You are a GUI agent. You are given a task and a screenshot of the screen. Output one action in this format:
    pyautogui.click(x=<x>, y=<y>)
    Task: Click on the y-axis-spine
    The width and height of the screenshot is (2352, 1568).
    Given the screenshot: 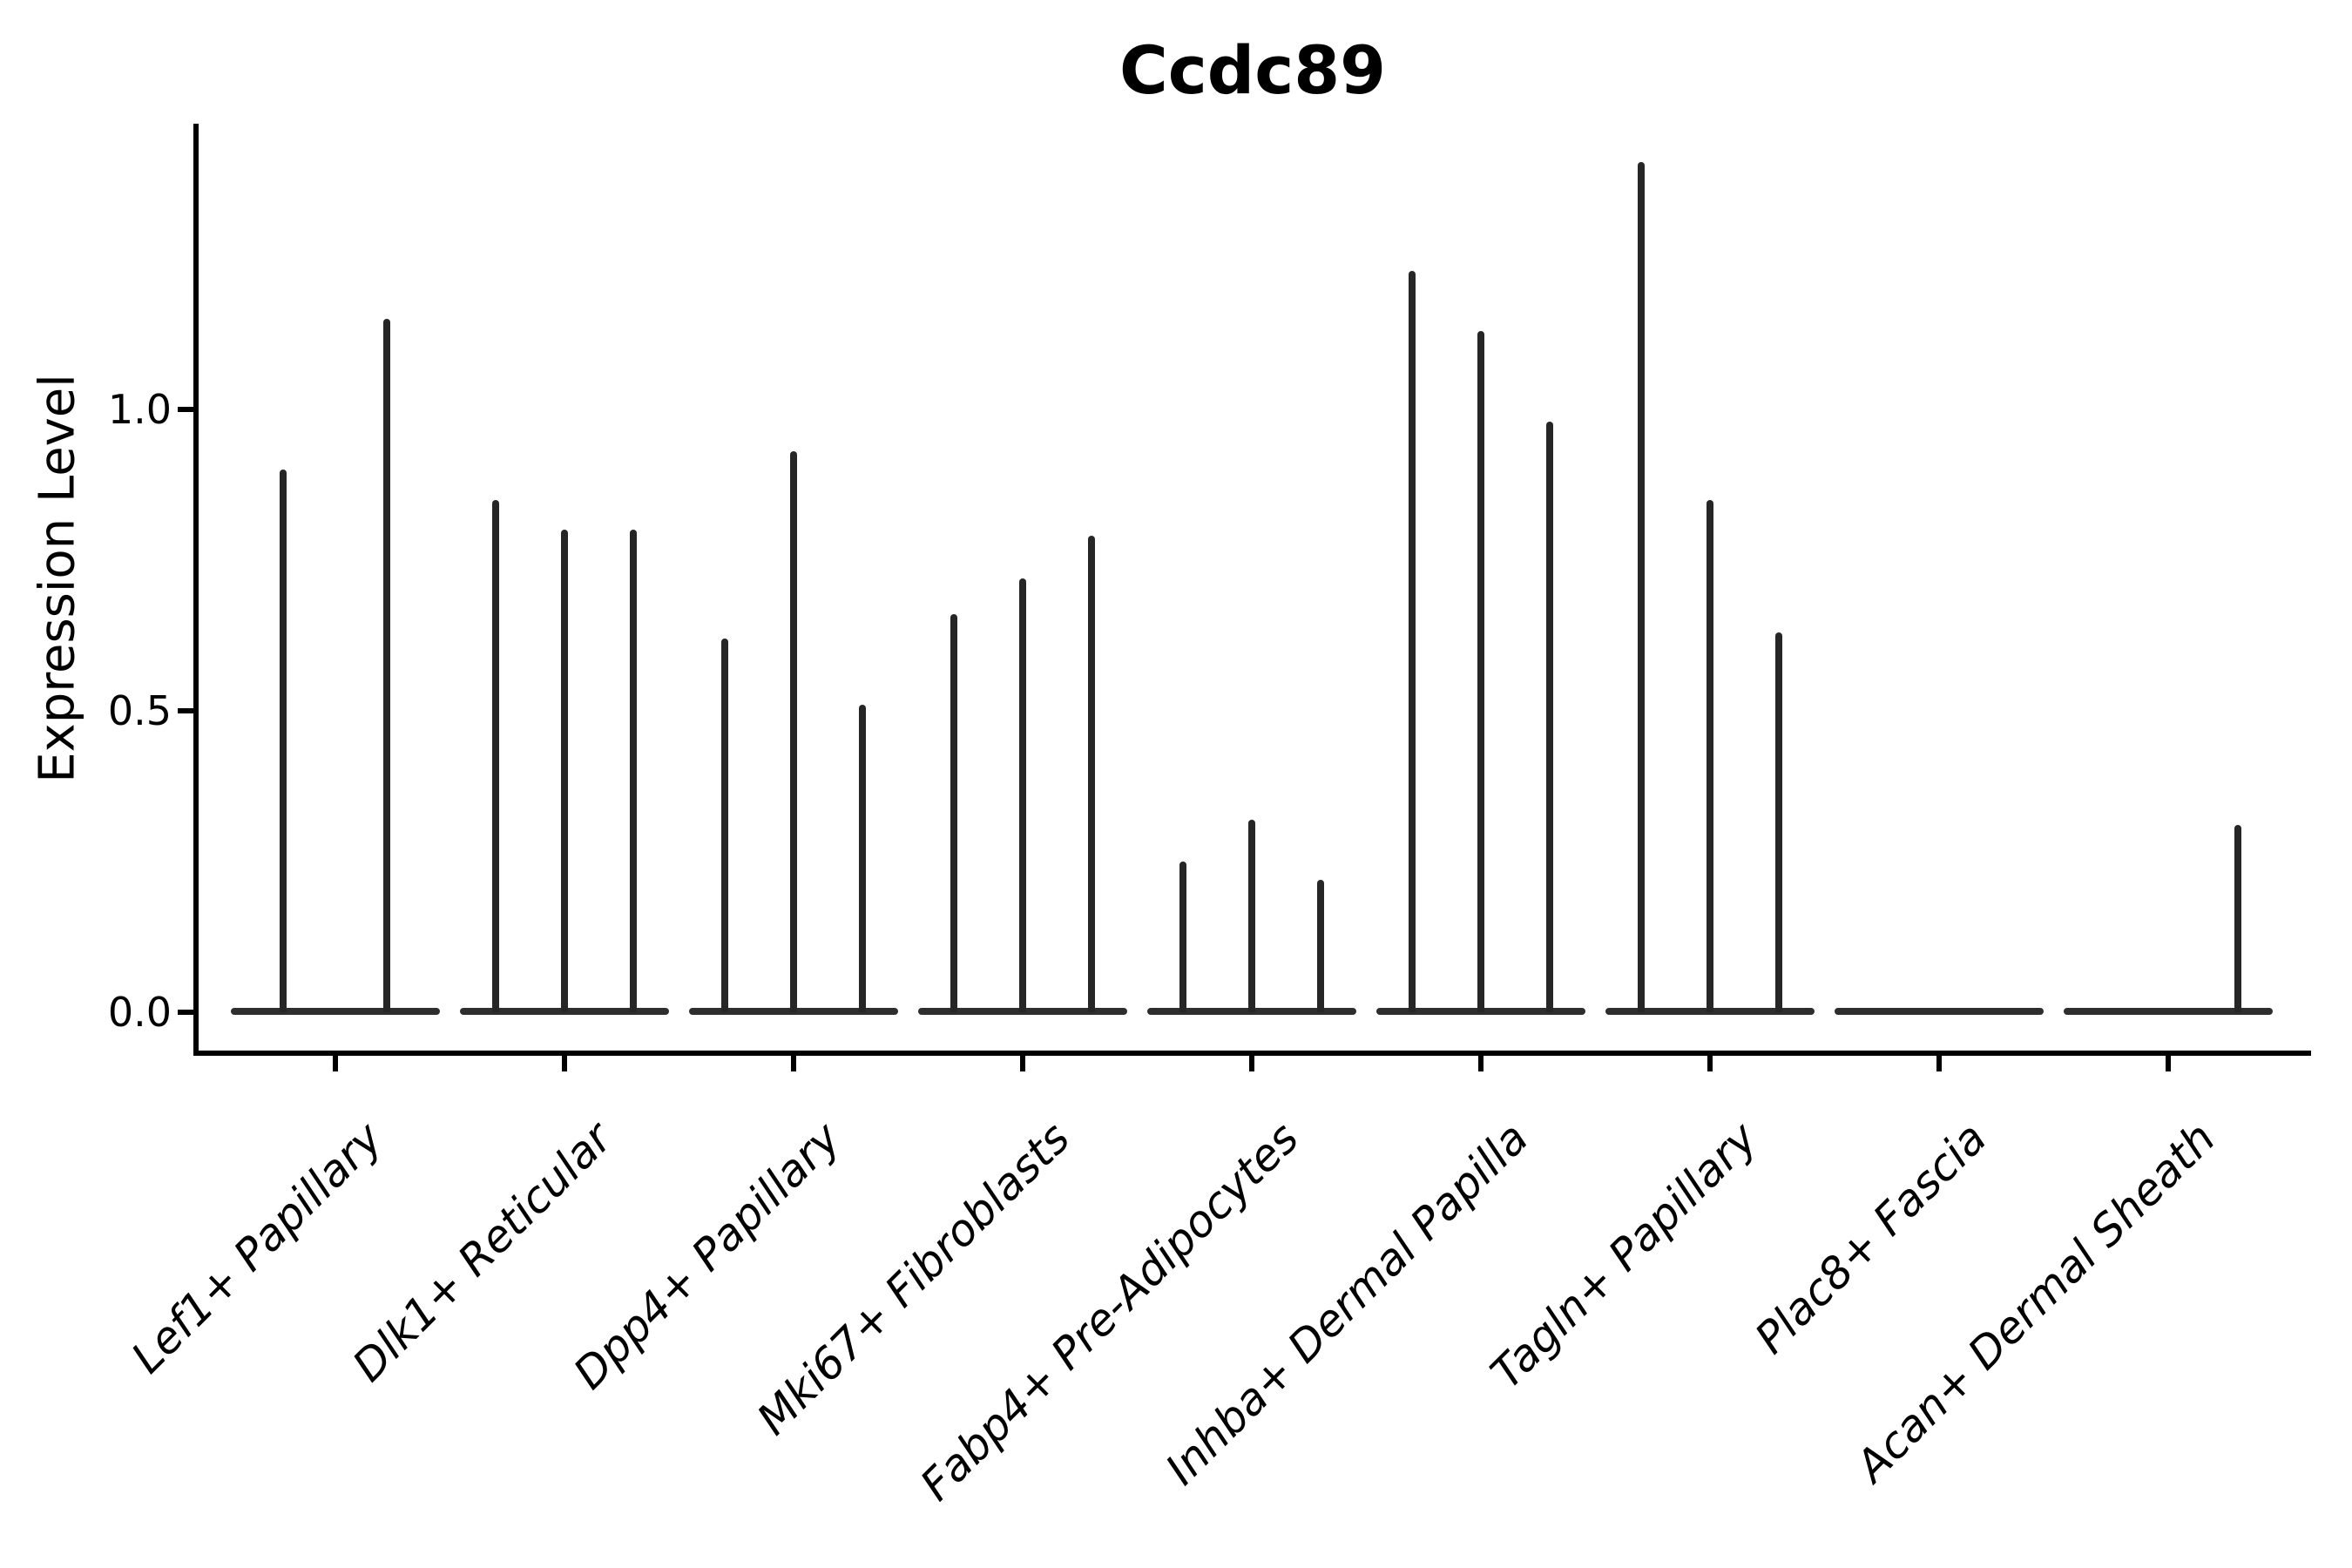 What is the action you would take?
    pyautogui.click(x=196, y=590)
    